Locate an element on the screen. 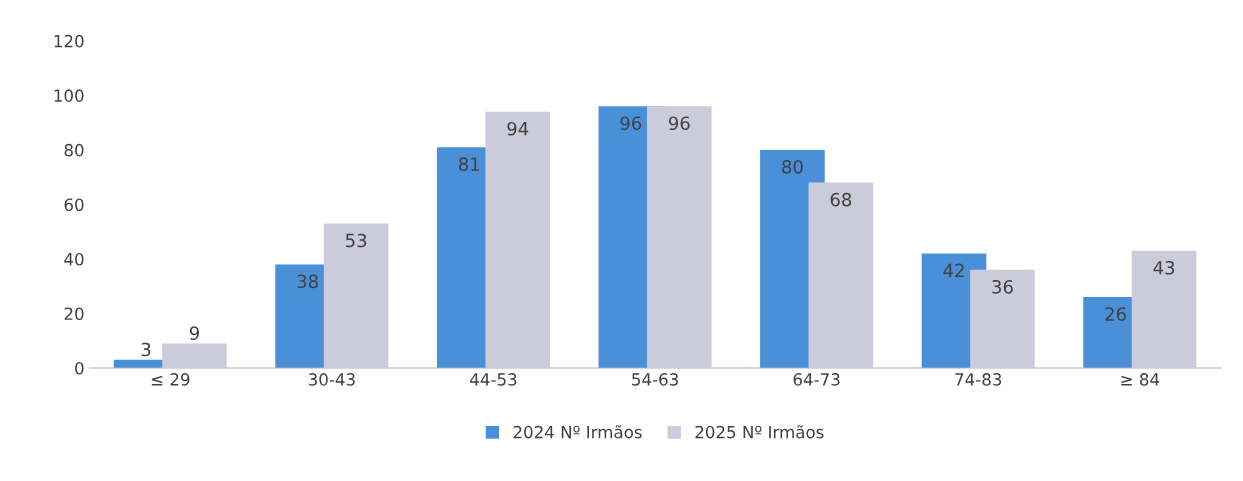 The width and height of the screenshot is (1243, 481). x-tick-label: ≤ 29 is located at coordinates (170, 379).